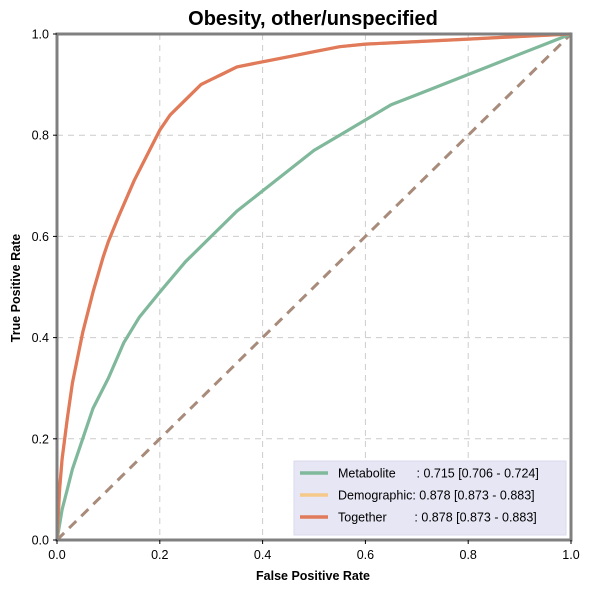 This screenshot has height=592, width=591. What do you see at coordinates (437, 518) in the screenshot?
I see `legend-label-together: Together : 0.878 [0.873 - 0.883]` at bounding box center [437, 518].